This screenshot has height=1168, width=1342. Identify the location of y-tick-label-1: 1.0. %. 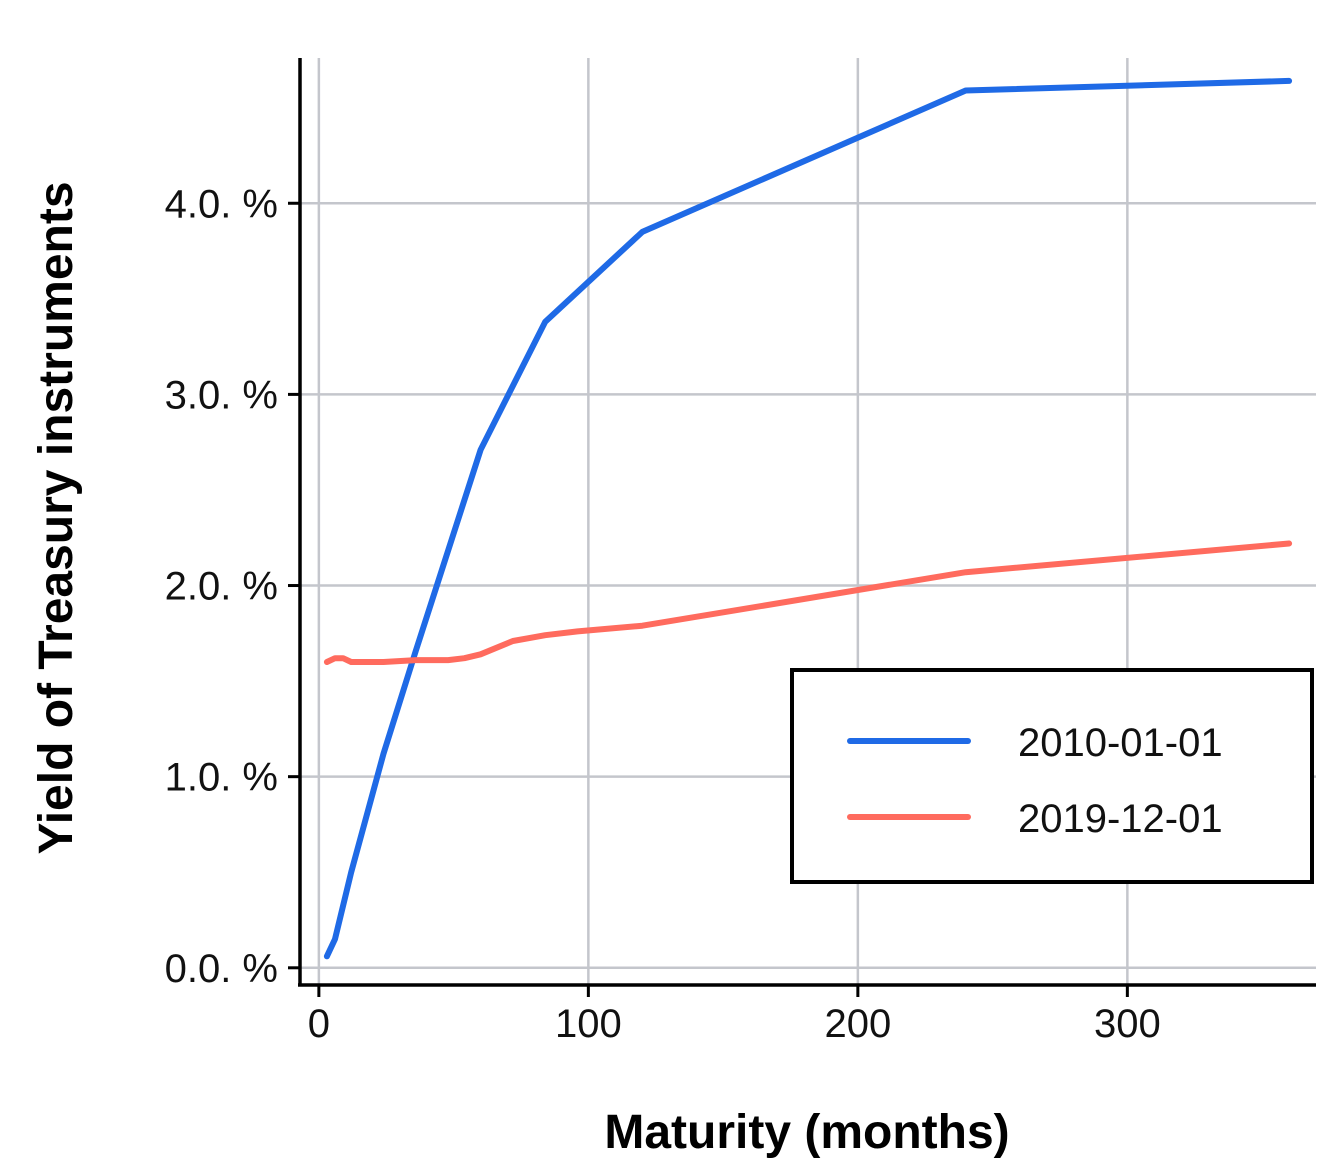
(221, 778).